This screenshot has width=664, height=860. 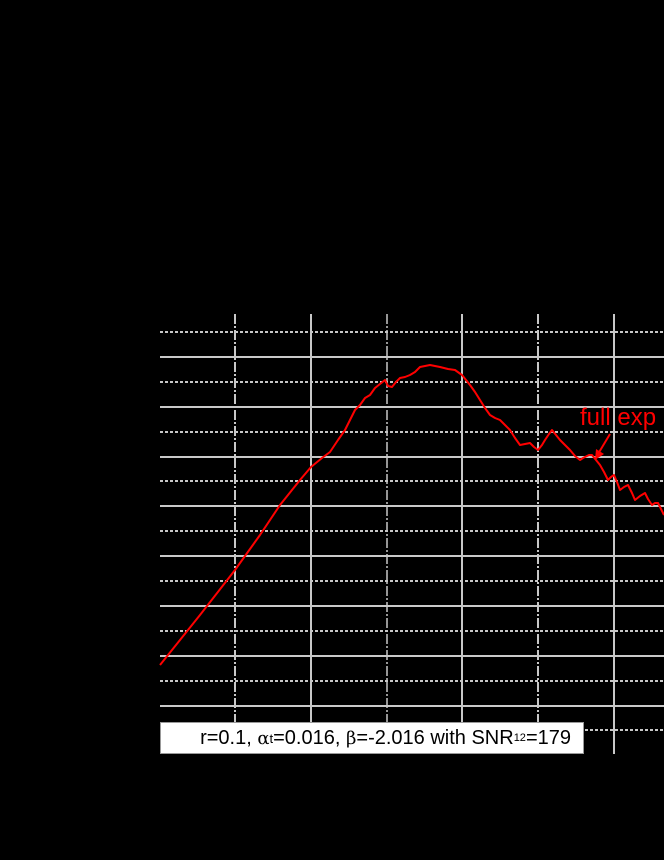 I want to click on legend-alpha-symbol: α, so click(x=263, y=738).